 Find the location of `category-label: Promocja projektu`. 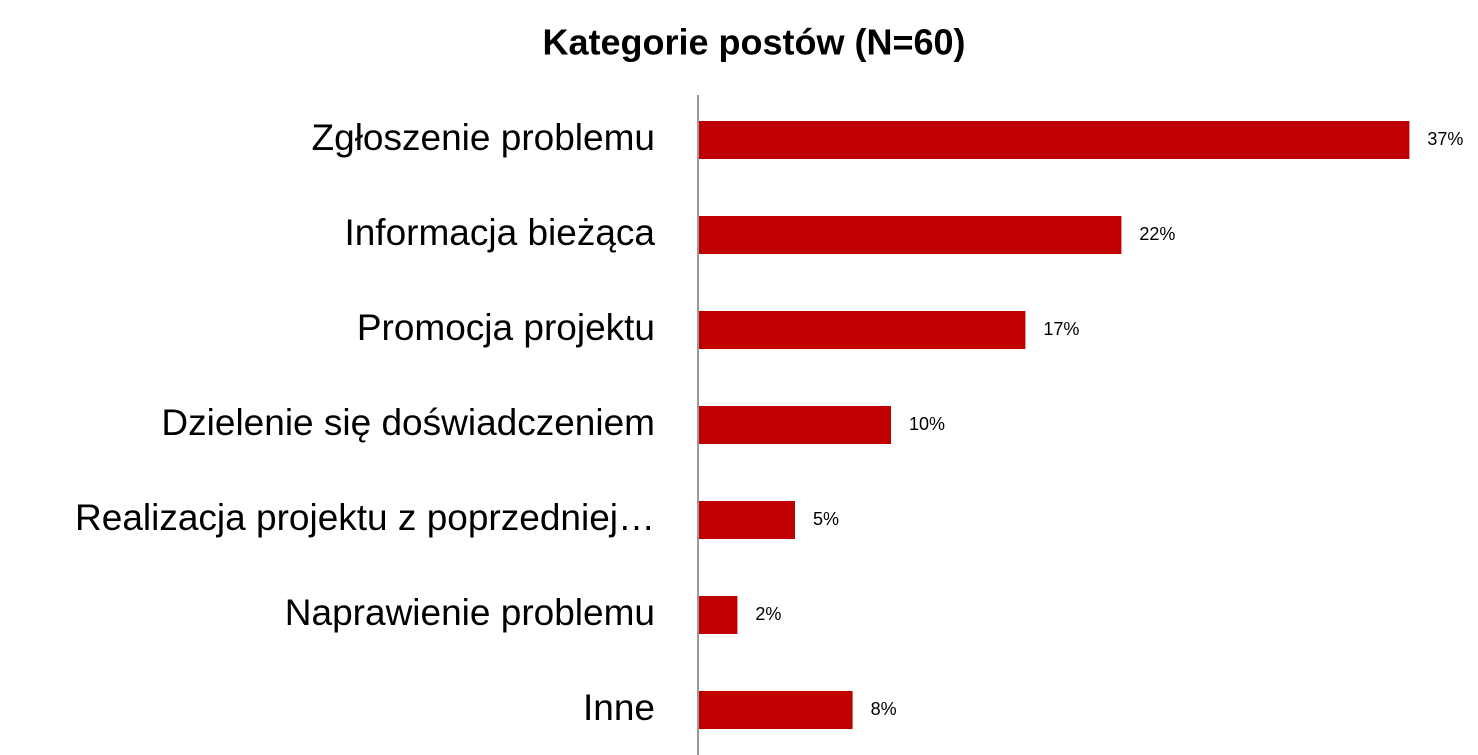

category-label: Promocja projektu is located at coordinates (506, 327).